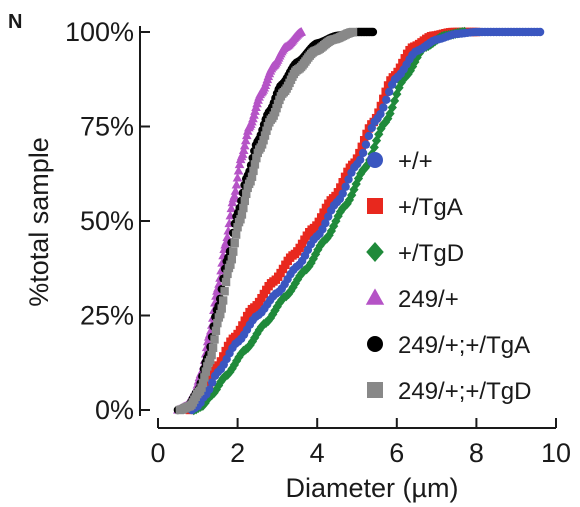 The width and height of the screenshot is (580, 507). What do you see at coordinates (430, 207) in the screenshot?
I see `legend-label: +/TgA` at bounding box center [430, 207].